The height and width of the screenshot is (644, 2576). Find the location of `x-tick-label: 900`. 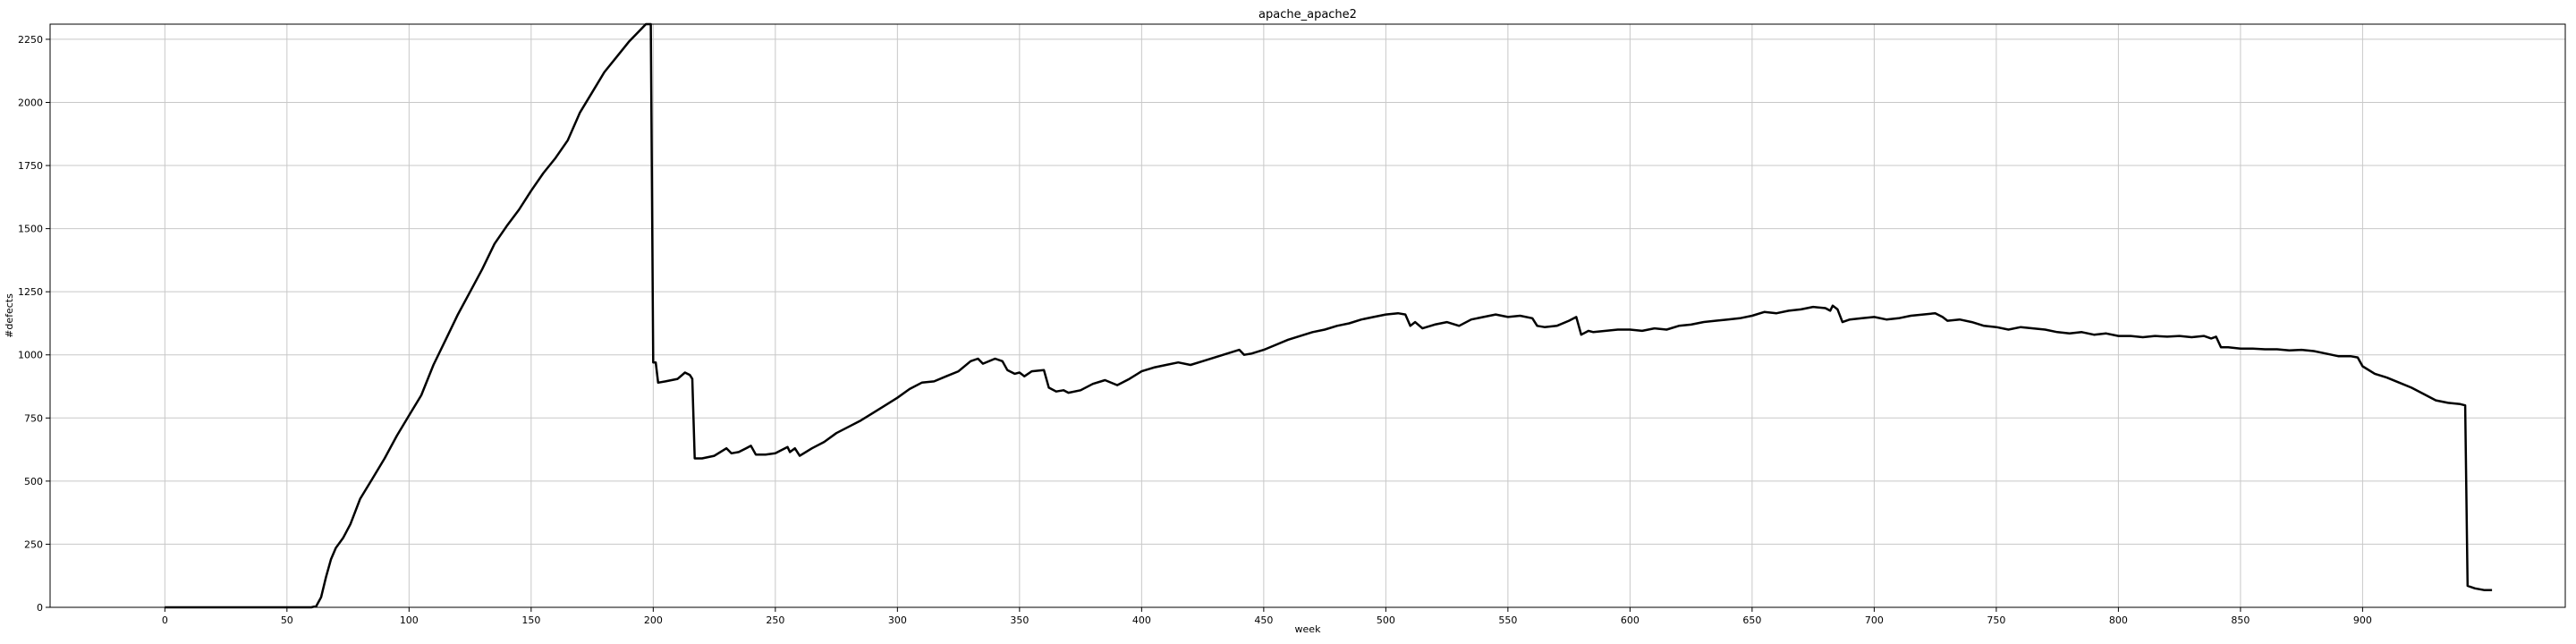

x-tick-label: 900 is located at coordinates (2362, 620).